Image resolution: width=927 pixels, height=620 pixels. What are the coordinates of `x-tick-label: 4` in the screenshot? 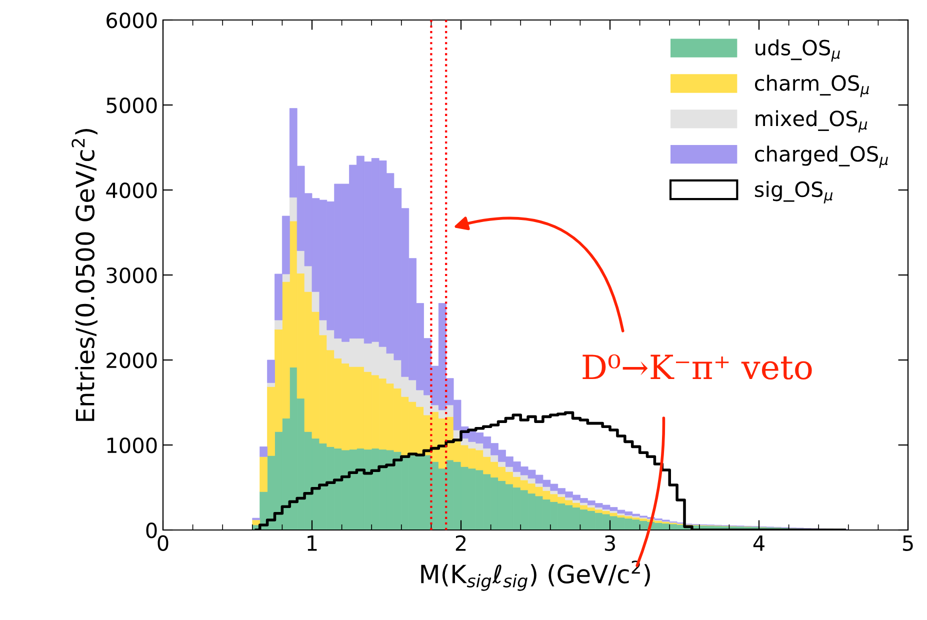 It's located at (758, 543).